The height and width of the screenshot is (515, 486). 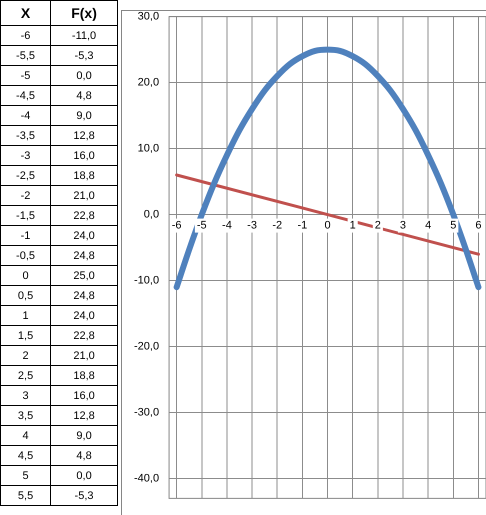 What do you see at coordinates (25, 13) in the screenshot?
I see `y-axis-title: X` at bounding box center [25, 13].